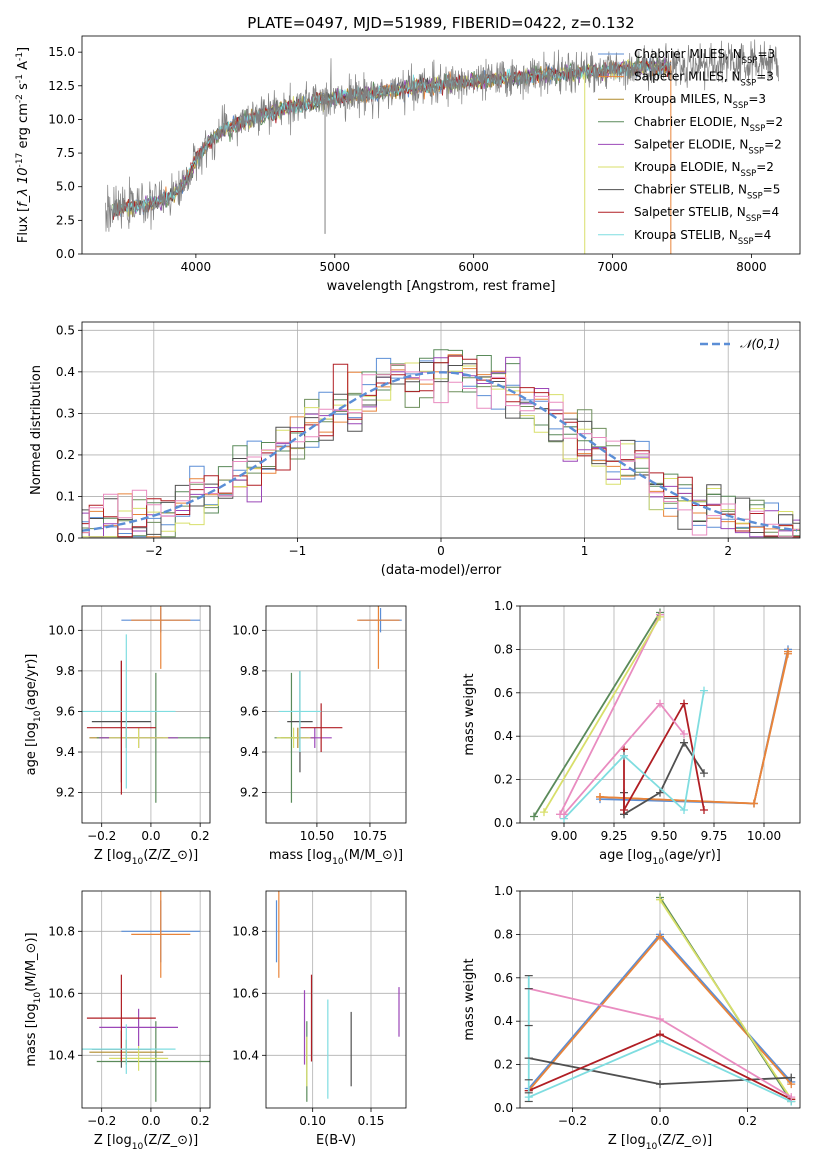 The width and height of the screenshot is (819, 1170). I want to click on x-axis-label: age [log10(age/yr)], so click(660, 857).